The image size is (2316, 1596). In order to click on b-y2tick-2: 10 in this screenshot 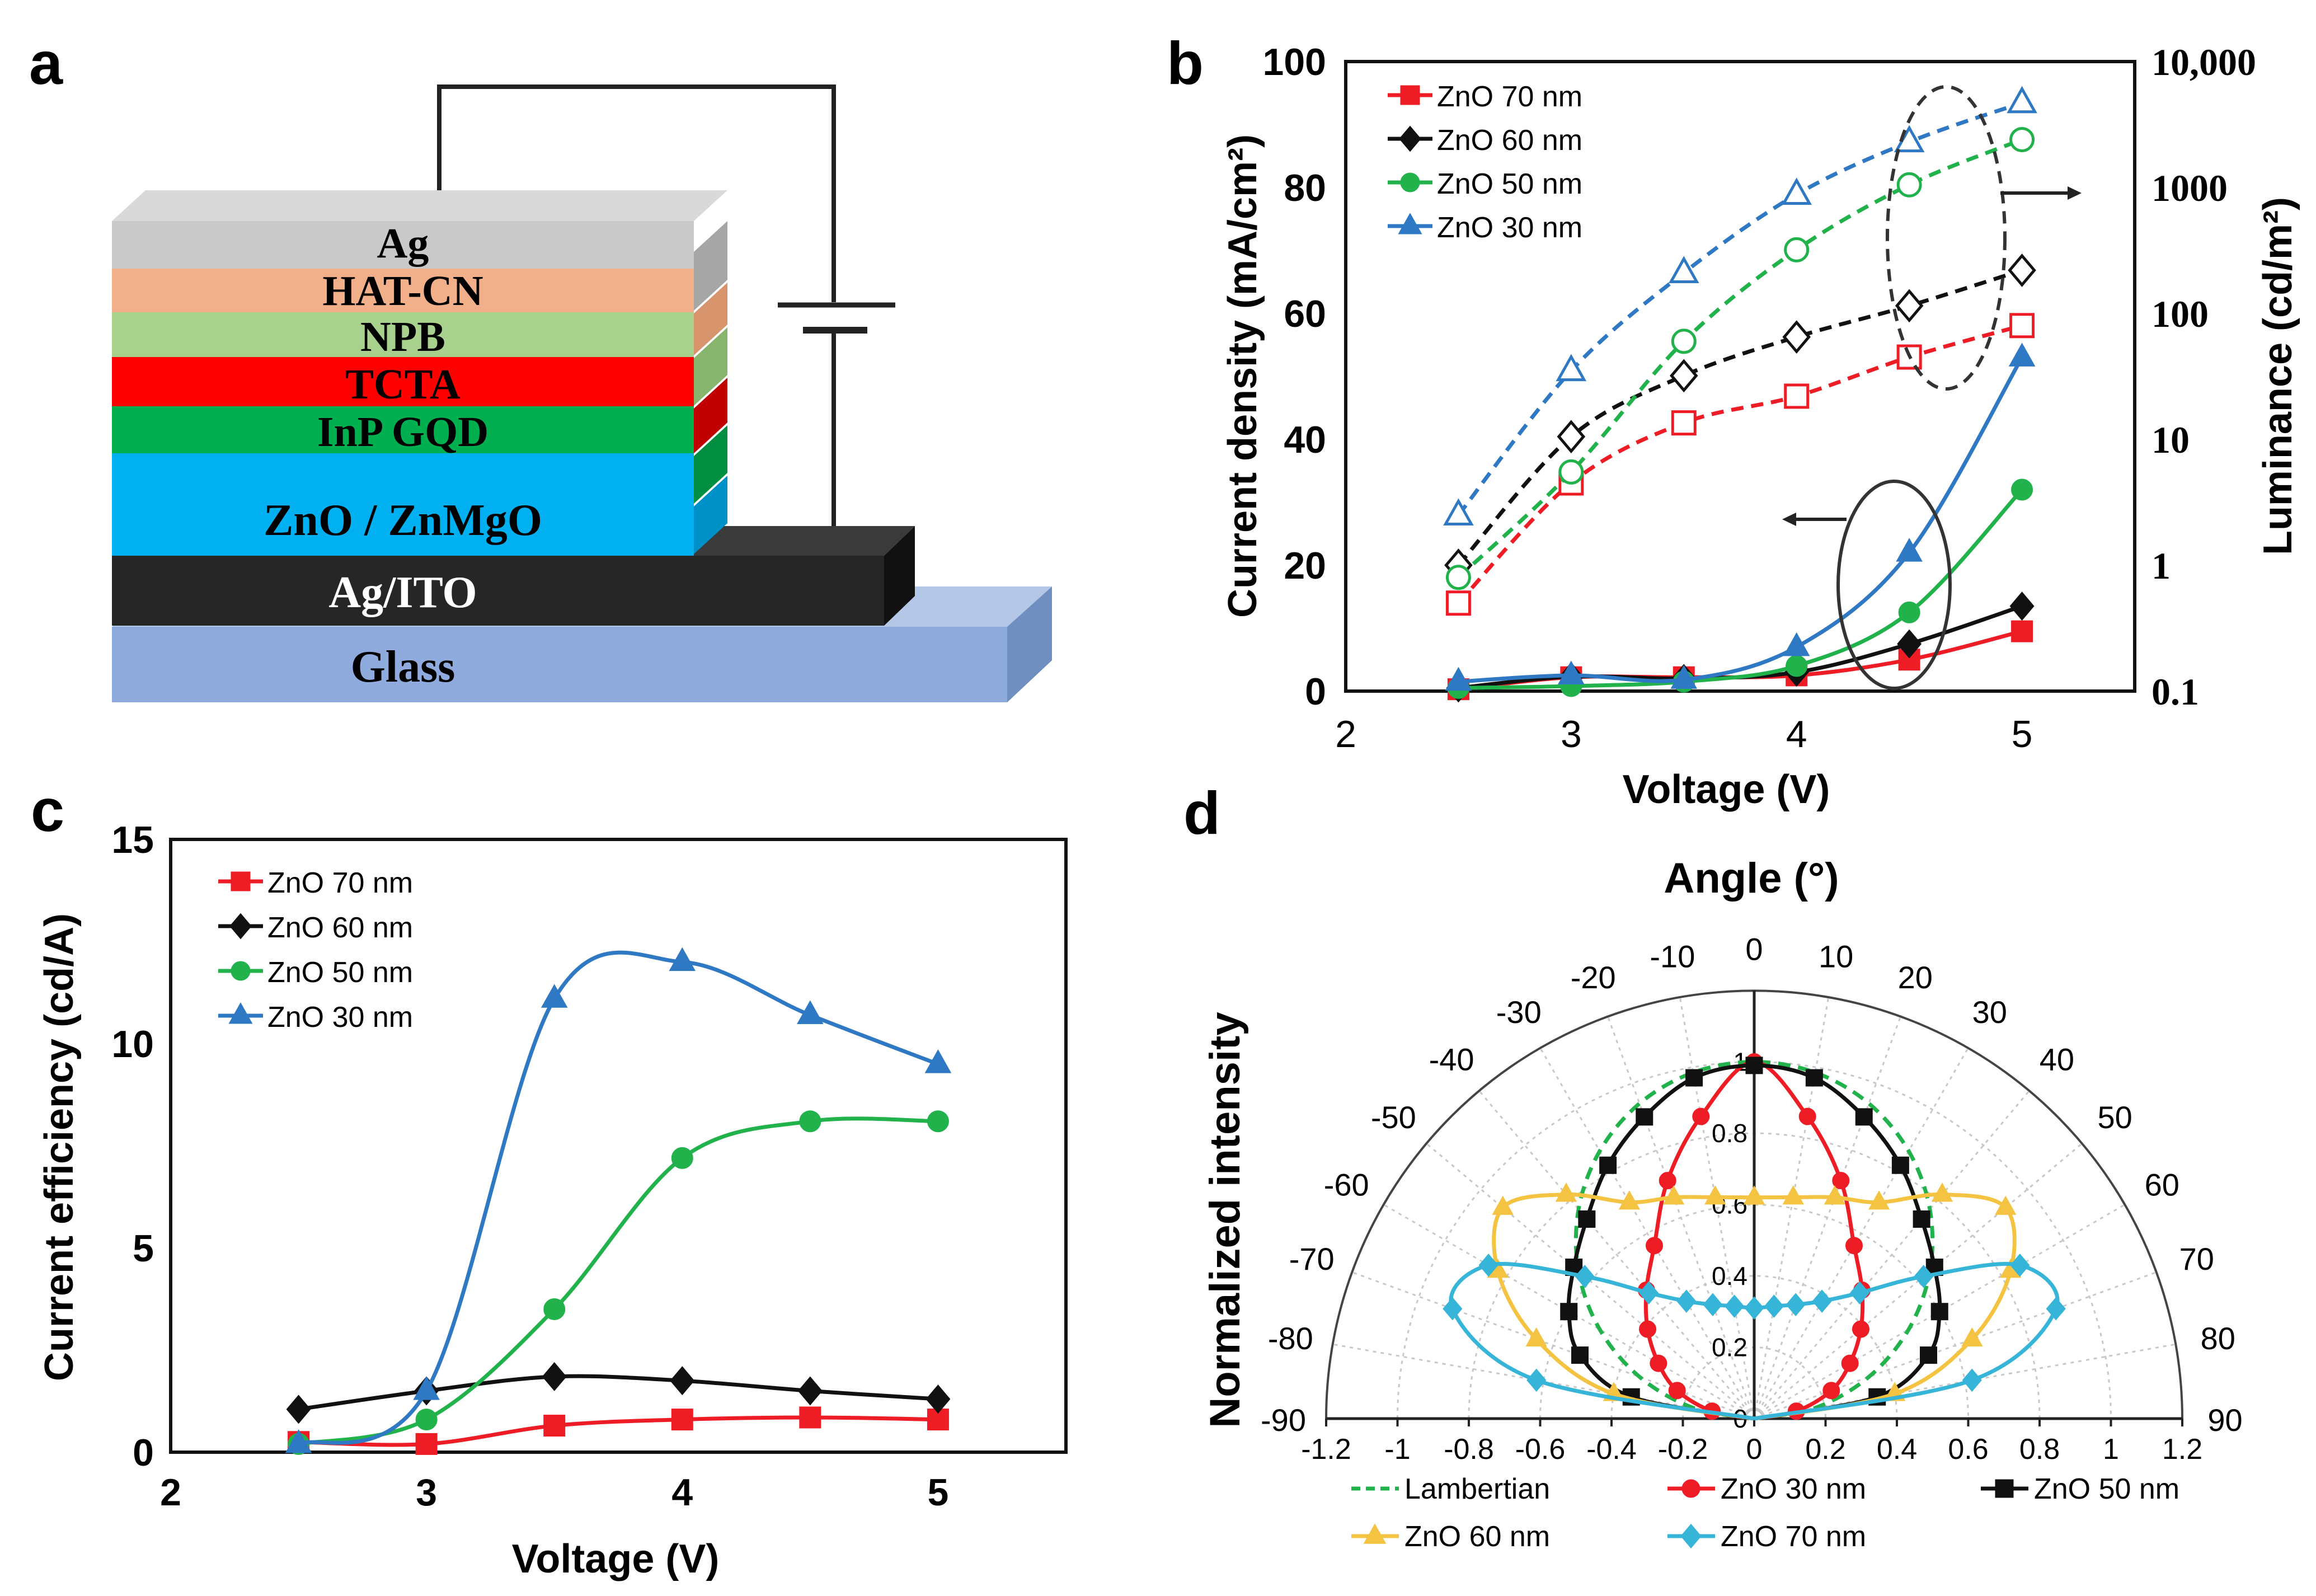, I will do `click(2170, 440)`.